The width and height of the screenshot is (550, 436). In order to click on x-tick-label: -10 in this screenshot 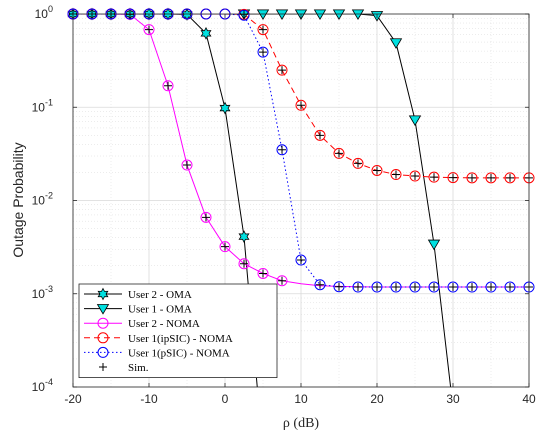, I will do `click(149, 399)`.